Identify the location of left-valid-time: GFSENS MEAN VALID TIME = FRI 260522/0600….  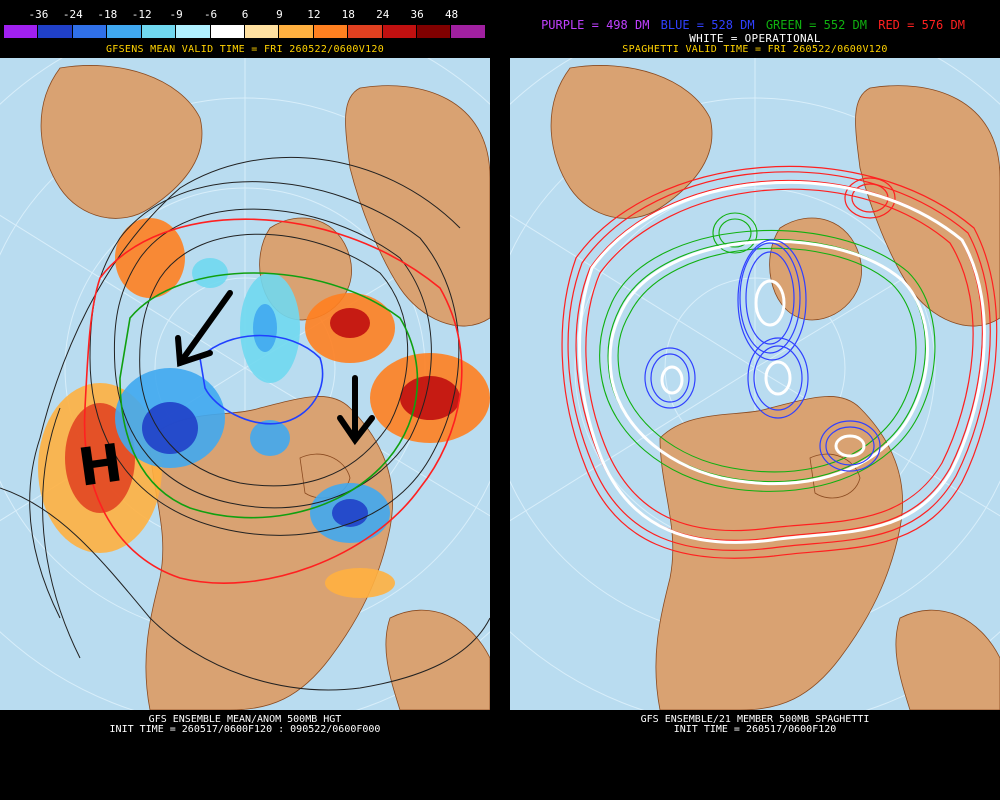
(245, 49).